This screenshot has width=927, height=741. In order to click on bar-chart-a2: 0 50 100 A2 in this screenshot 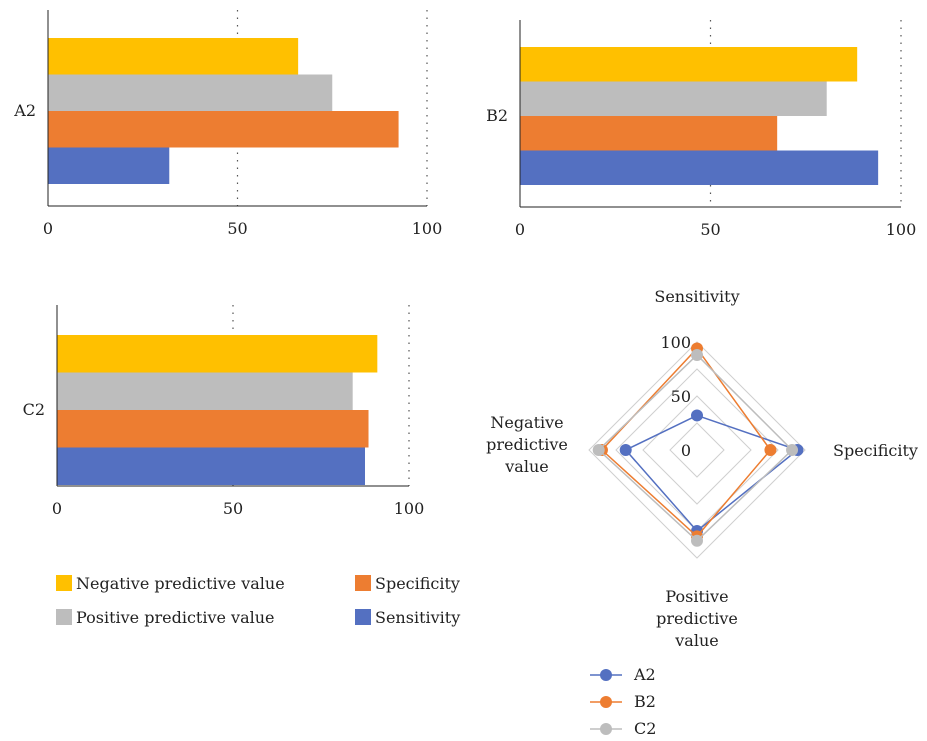, I will do `click(227, 124)`.